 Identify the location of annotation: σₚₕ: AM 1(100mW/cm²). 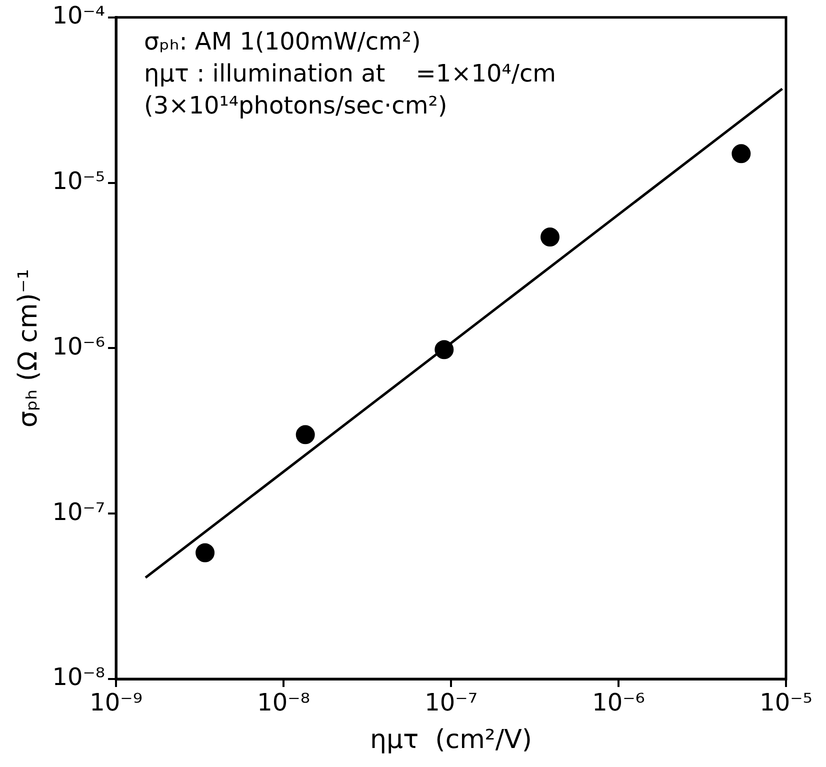
(282, 42).